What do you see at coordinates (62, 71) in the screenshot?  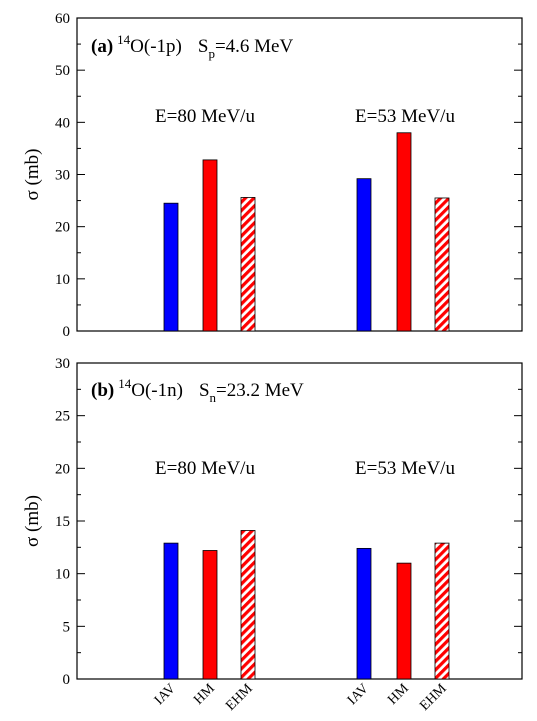 I see `y-tick-label: 50` at bounding box center [62, 71].